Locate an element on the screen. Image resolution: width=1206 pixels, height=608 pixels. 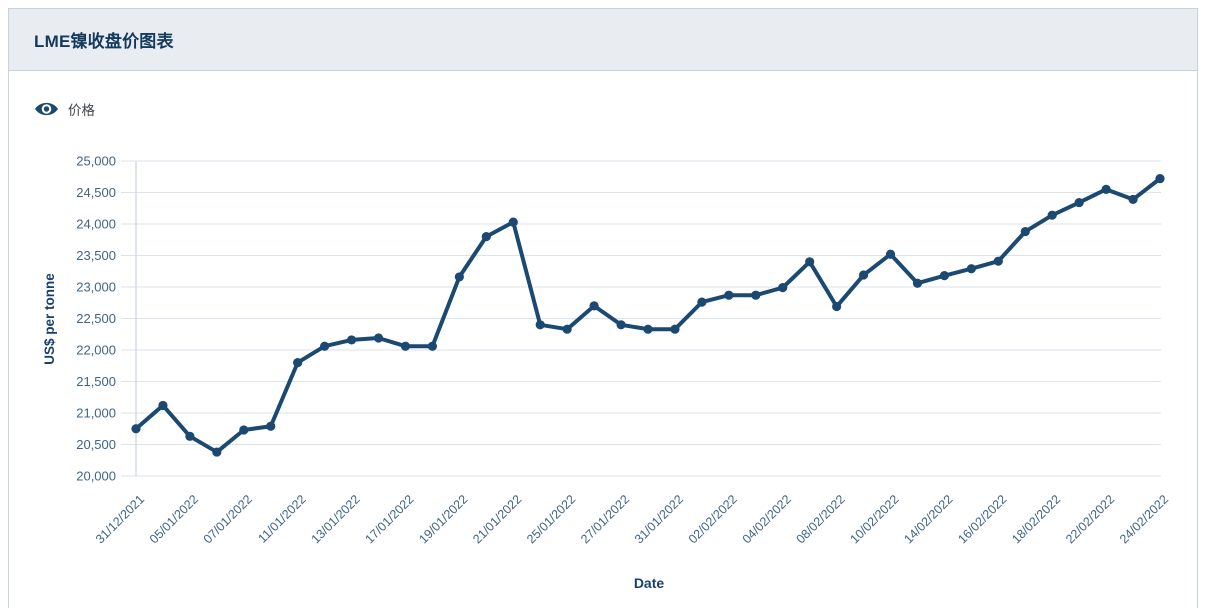
y-tick-label: 21,000 is located at coordinates (96, 413).